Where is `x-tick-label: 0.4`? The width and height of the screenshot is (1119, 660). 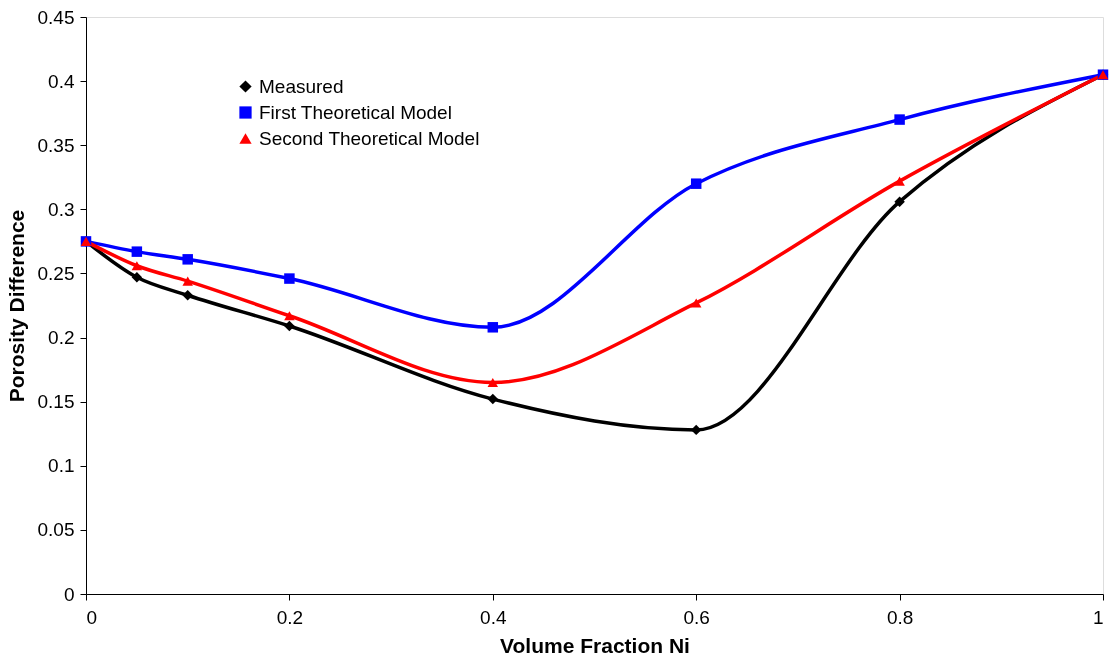
x-tick-label: 0.4 is located at coordinates (493, 617).